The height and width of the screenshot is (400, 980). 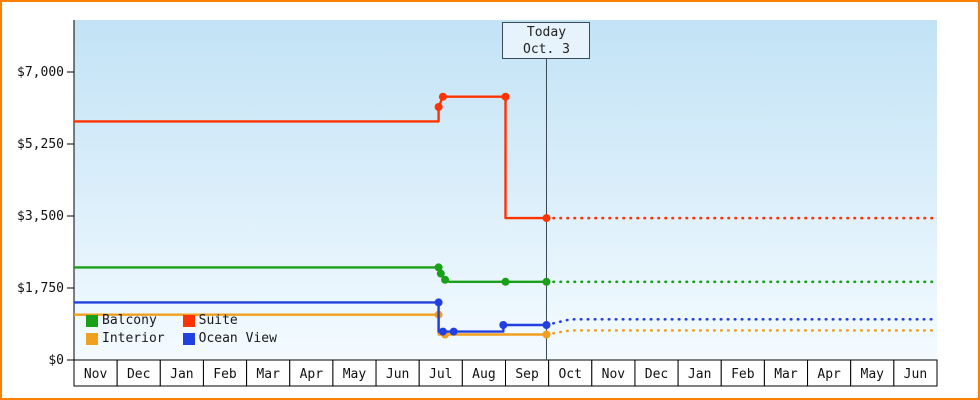 What do you see at coordinates (218, 320) in the screenshot?
I see `legend-label: Suite` at bounding box center [218, 320].